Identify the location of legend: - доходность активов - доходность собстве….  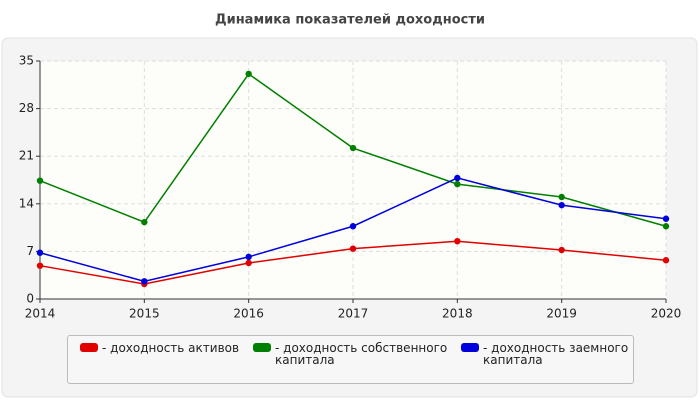
(350, 359).